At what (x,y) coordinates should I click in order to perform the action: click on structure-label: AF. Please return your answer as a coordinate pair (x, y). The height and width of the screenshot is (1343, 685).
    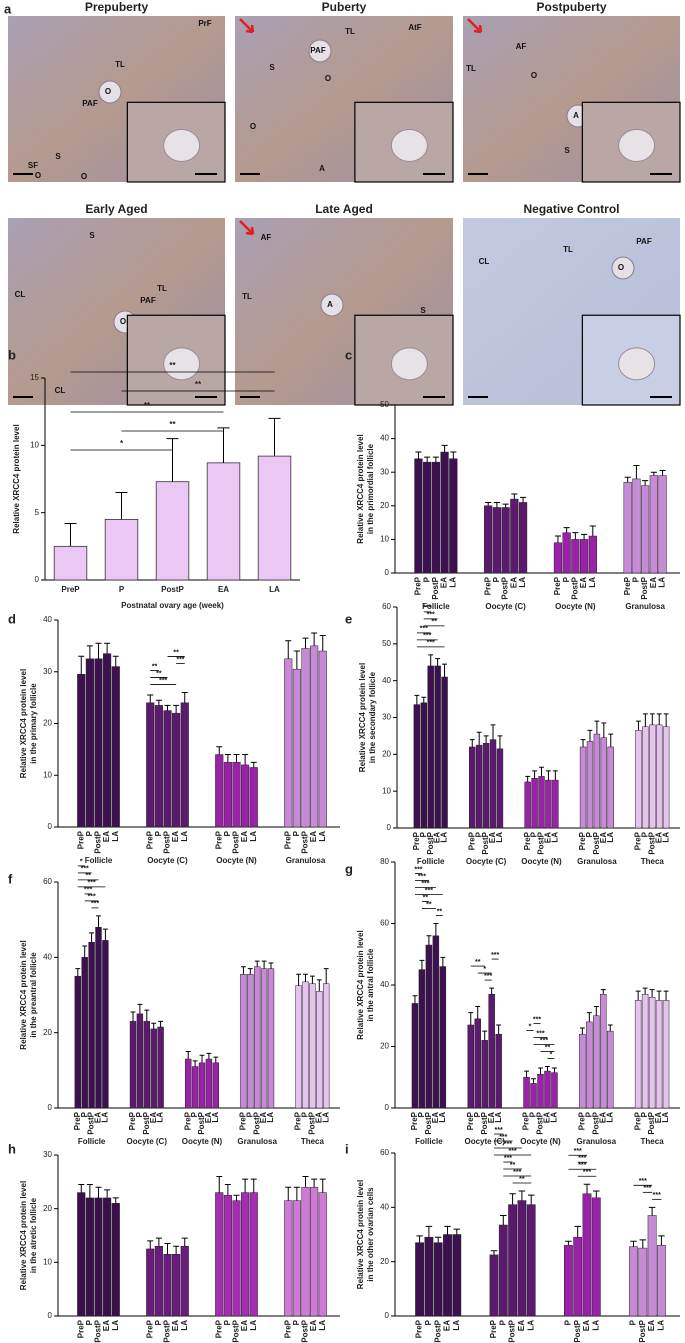
    Looking at the image, I should click on (266, 237).